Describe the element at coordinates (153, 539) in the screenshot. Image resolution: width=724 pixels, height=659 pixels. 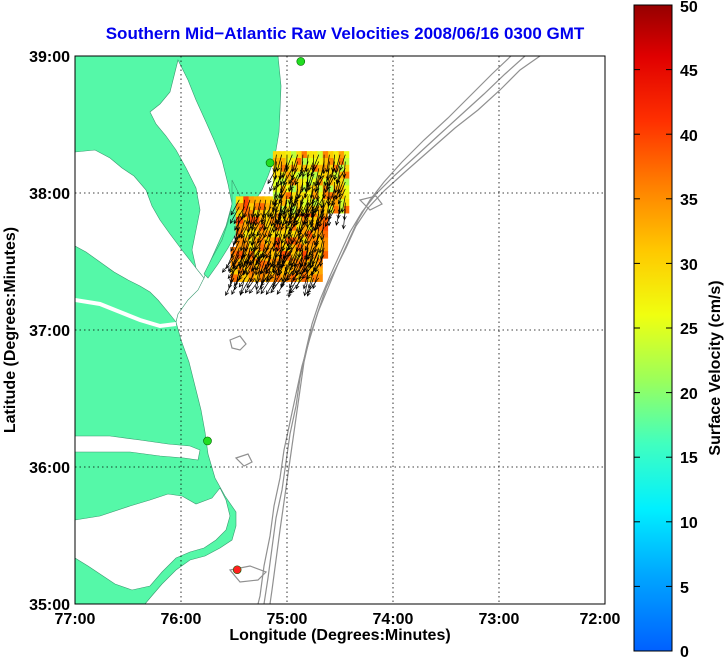
I see `pamlico-sound` at that location.